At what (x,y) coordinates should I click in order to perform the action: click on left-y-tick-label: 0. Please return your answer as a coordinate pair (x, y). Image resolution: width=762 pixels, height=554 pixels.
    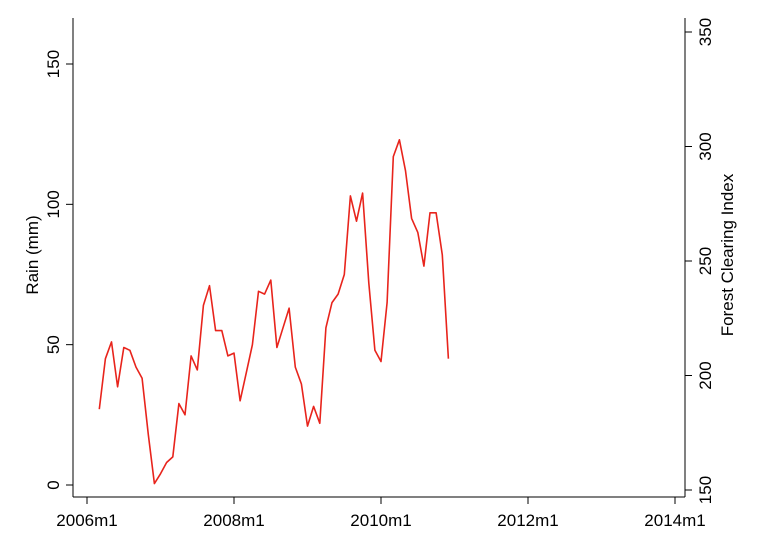
    Looking at the image, I should click on (53, 484).